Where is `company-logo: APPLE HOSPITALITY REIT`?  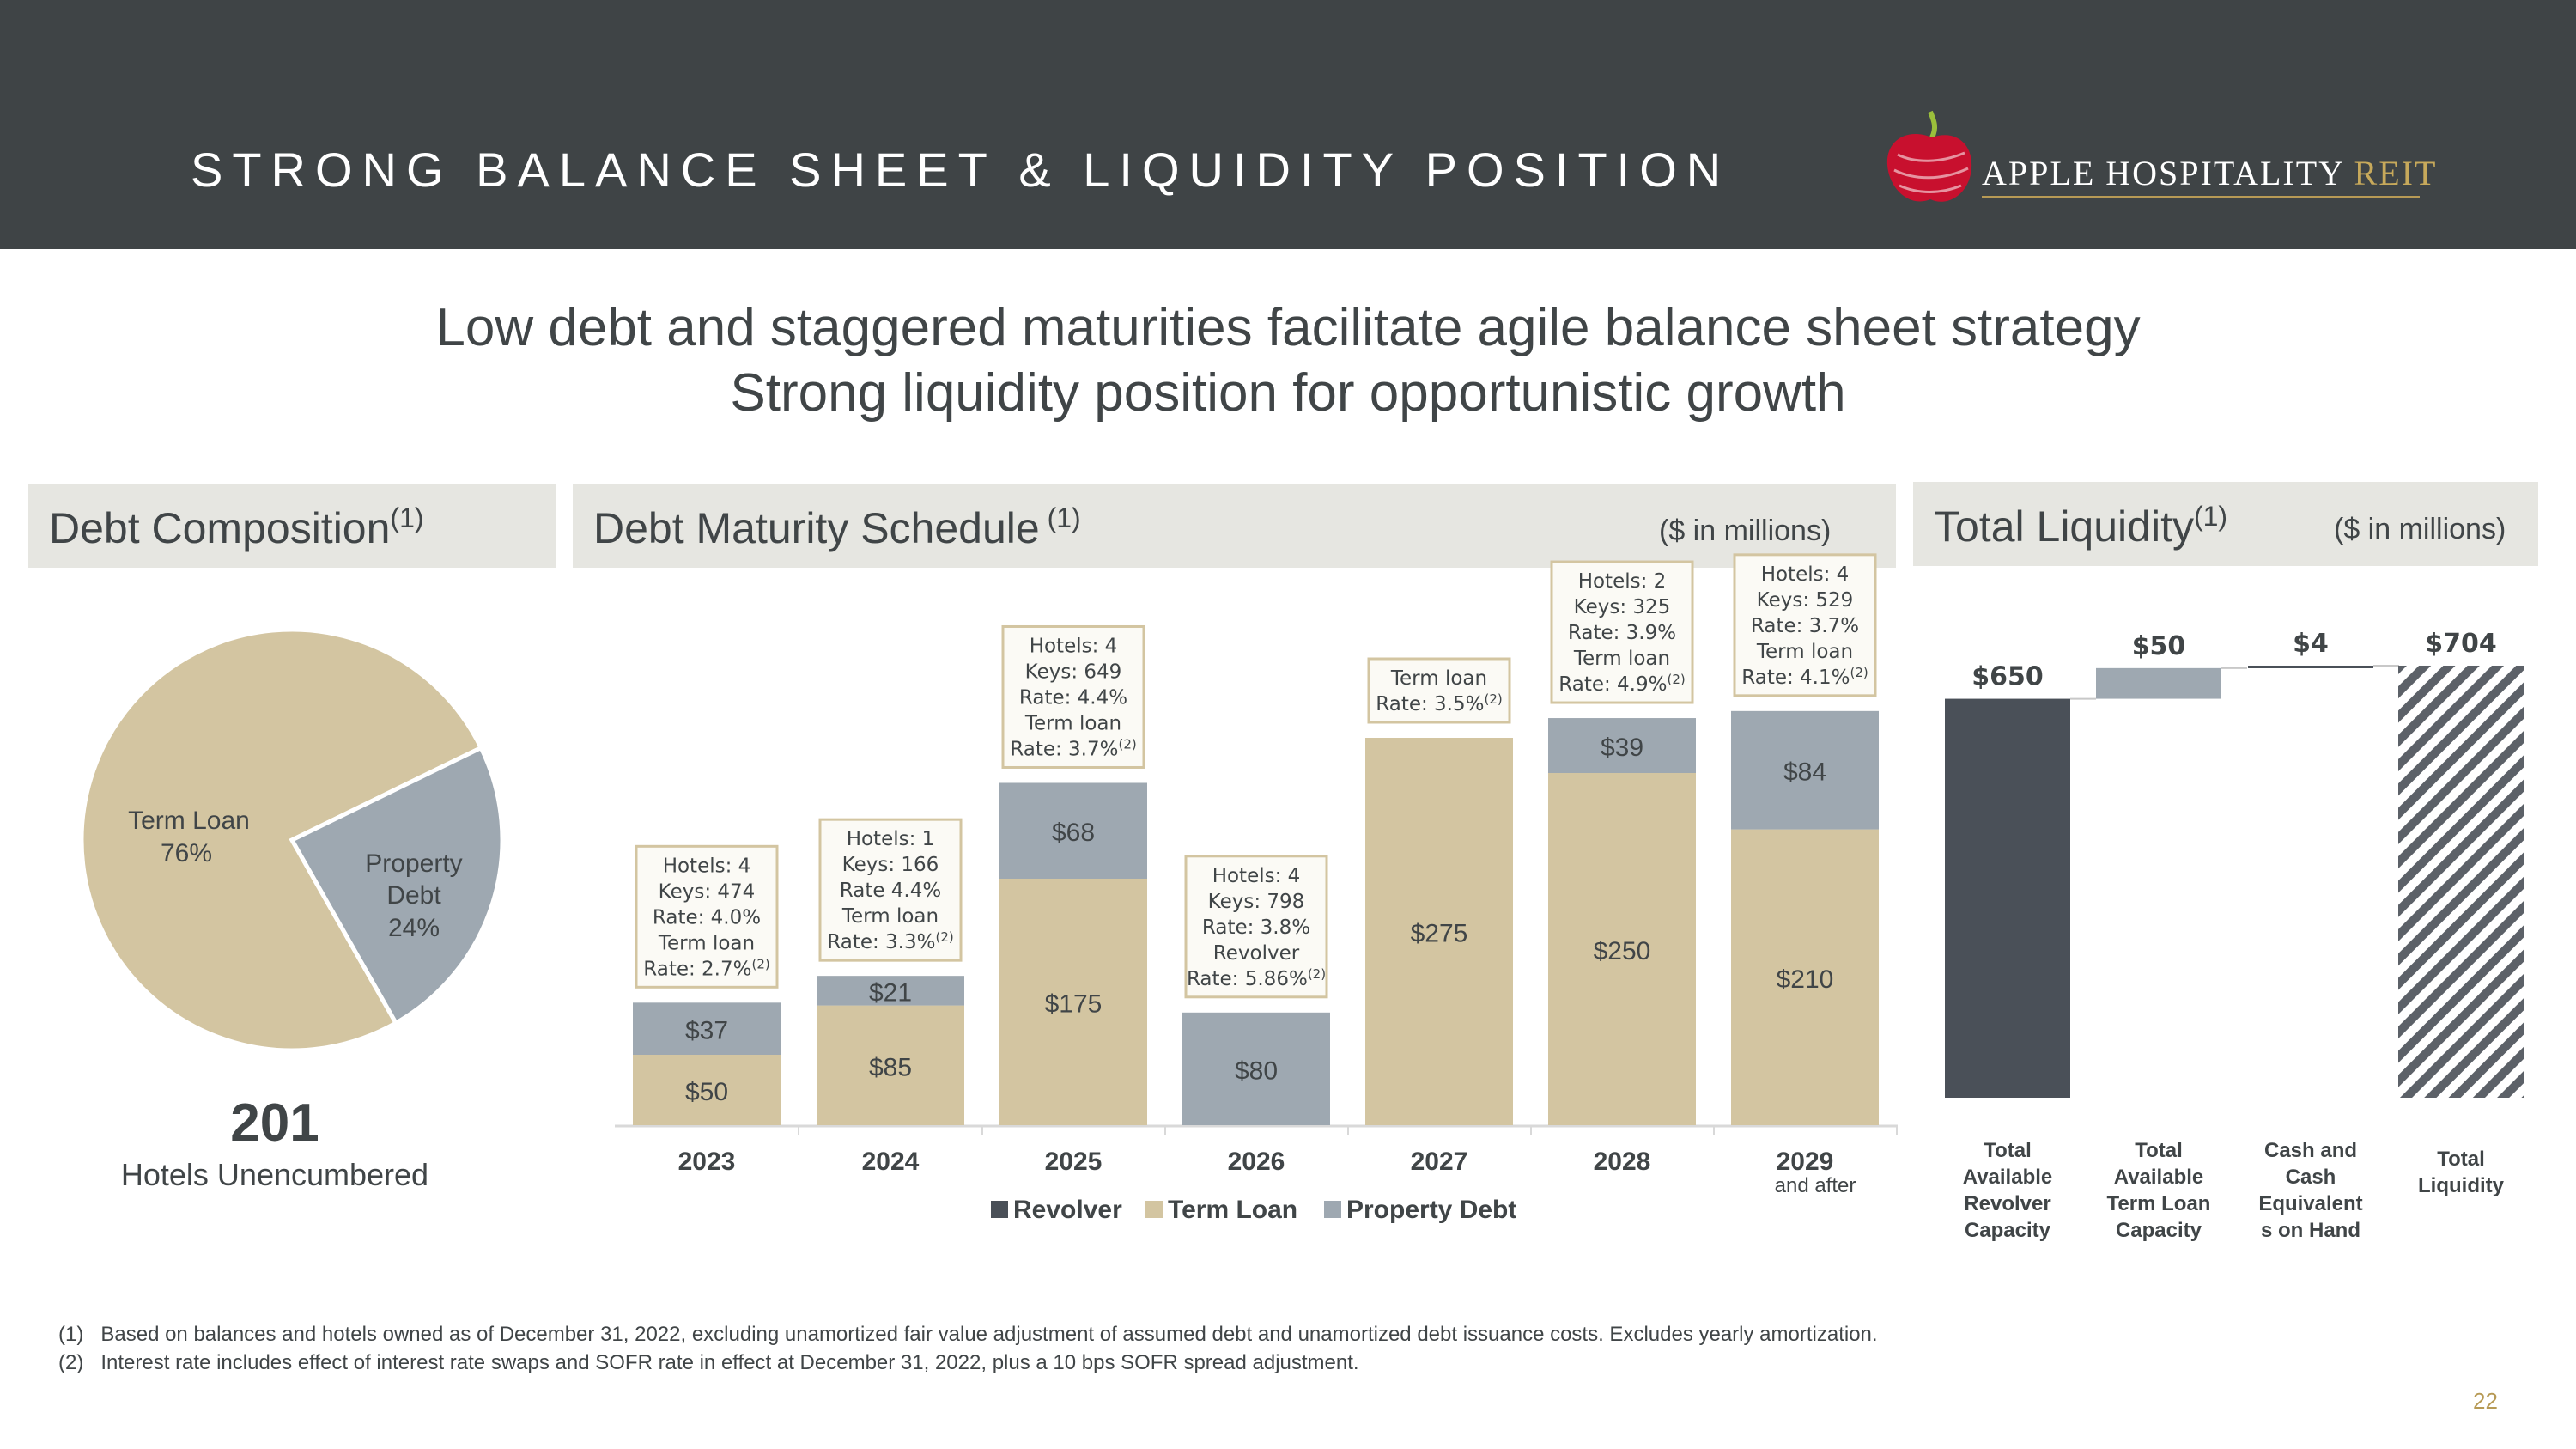 company-logo: APPLE HOSPITALITY REIT is located at coordinates (2157, 159).